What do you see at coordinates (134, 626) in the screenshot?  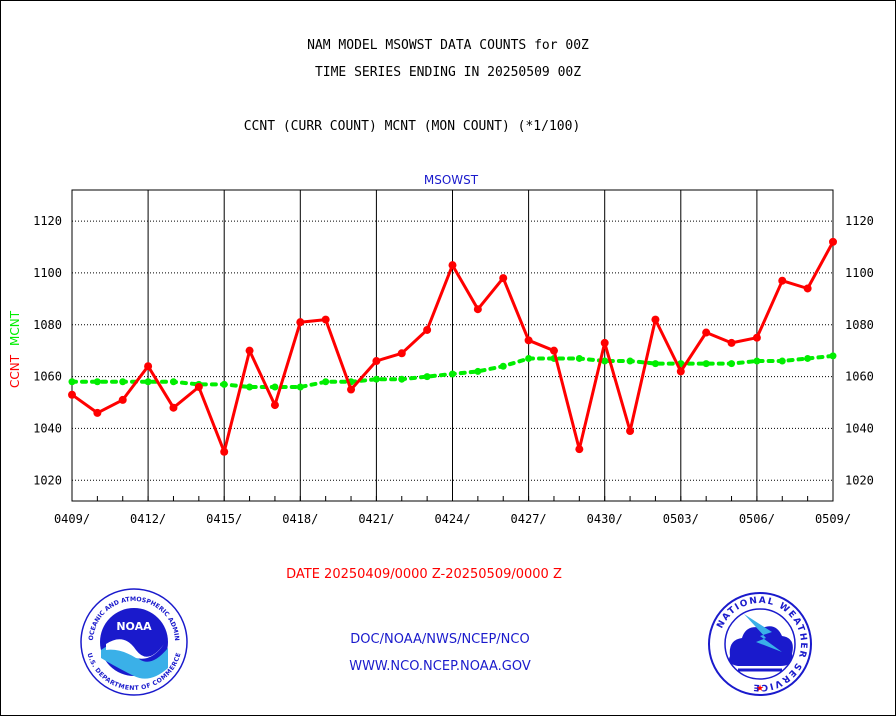 I see `noaa-center-text: NOAA` at bounding box center [134, 626].